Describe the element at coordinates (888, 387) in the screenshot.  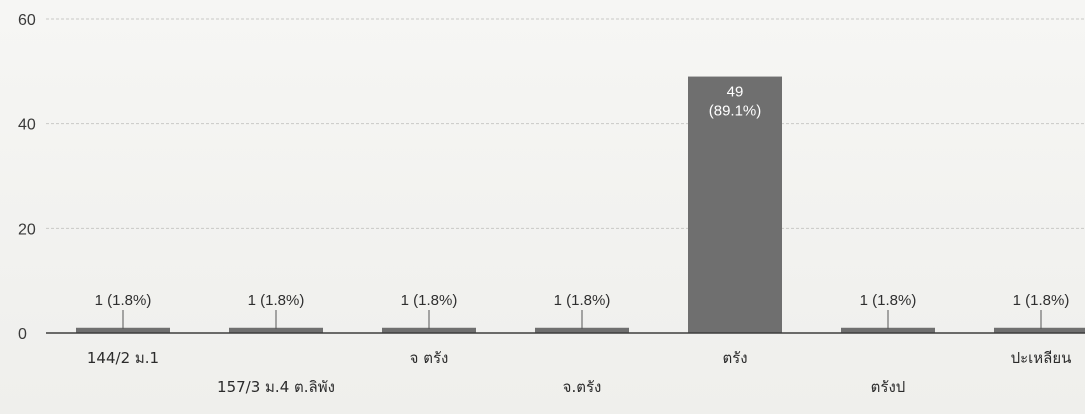
I see `x-tick-label: ตรังป` at that location.